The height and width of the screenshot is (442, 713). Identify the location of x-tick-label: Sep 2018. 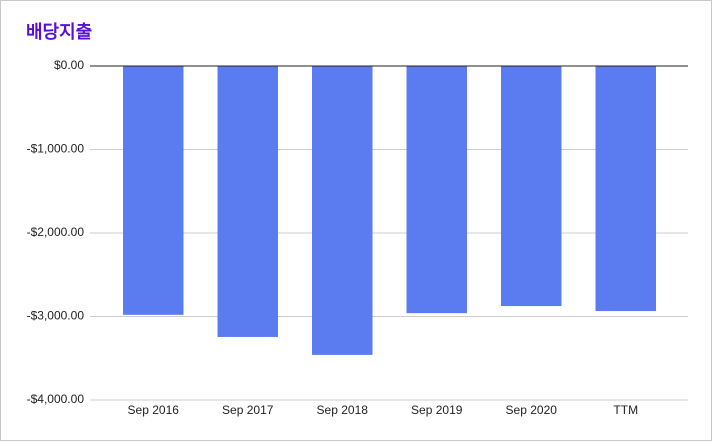
(343, 410).